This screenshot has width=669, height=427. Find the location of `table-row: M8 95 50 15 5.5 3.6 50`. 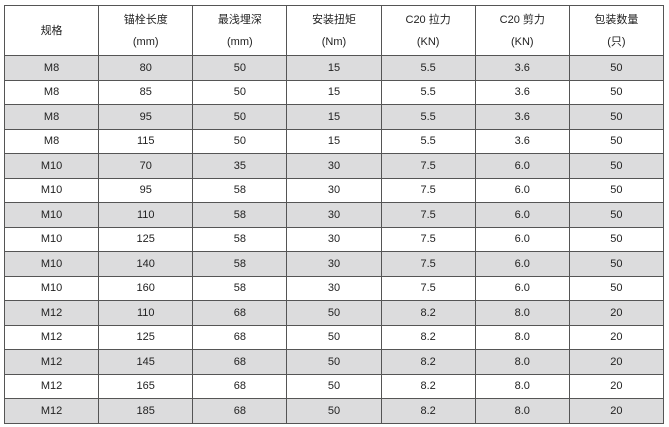

table-row: M8 95 50 15 5.5 3.6 50 is located at coordinates (334, 117).